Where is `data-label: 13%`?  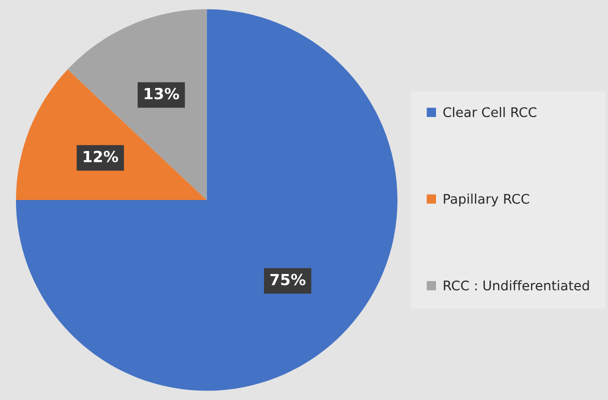
data-label: 13% is located at coordinates (162, 94).